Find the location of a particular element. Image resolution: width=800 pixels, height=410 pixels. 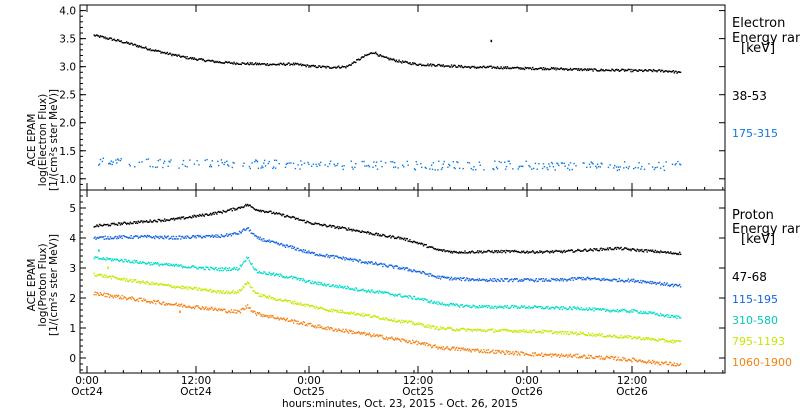

proton-legend-entry-795-1193: 795-1193 is located at coordinates (758, 341).